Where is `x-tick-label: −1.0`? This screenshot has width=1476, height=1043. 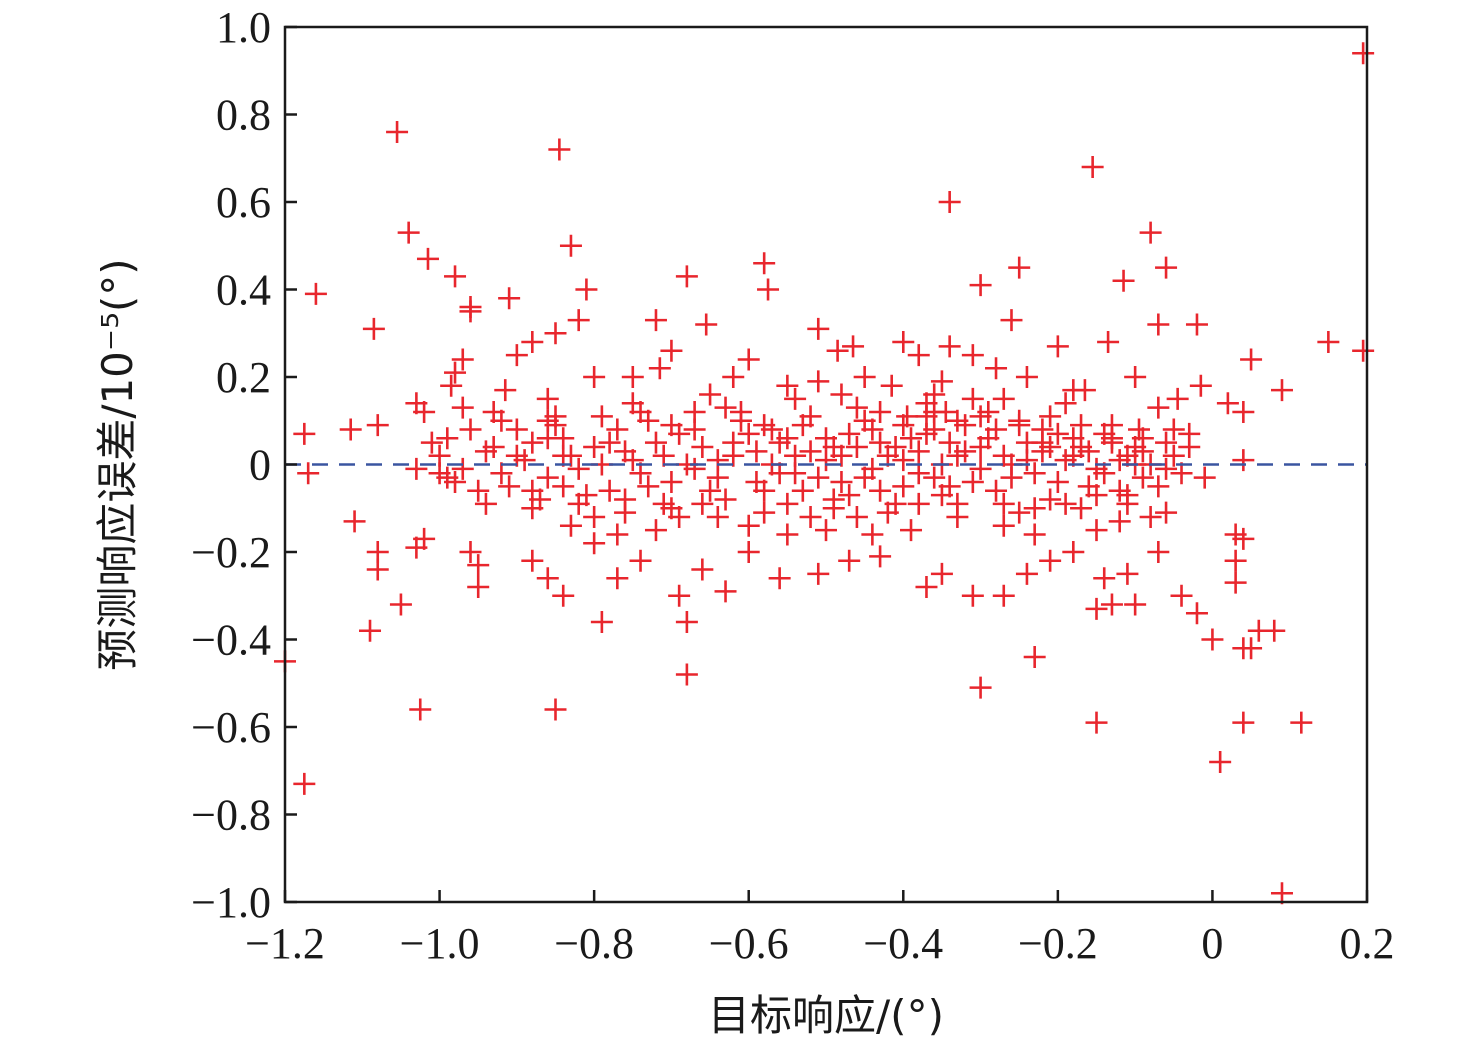 x-tick-label: −1.0 is located at coordinates (440, 943).